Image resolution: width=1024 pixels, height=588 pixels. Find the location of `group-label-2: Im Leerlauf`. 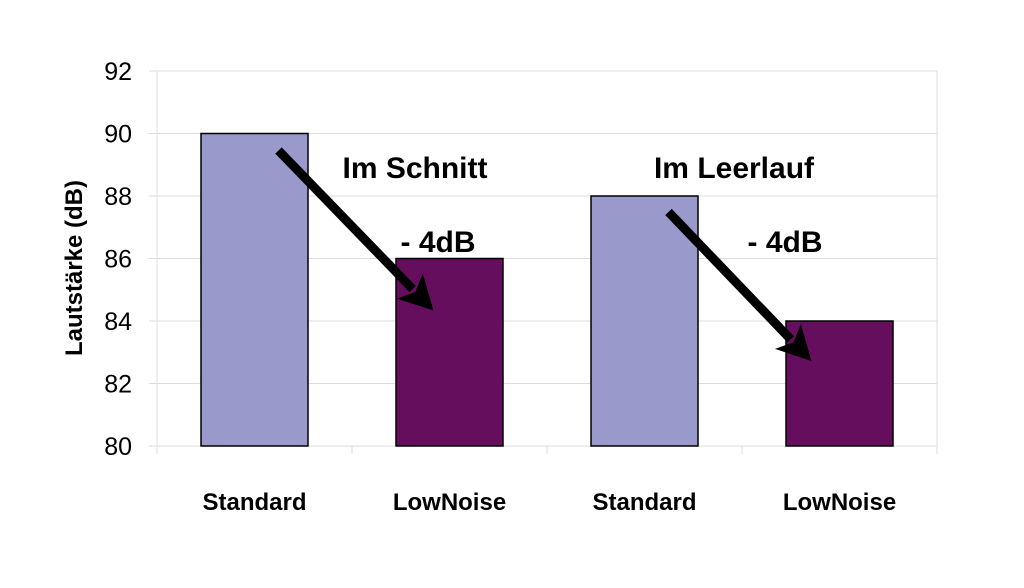

group-label-2: Im Leerlauf is located at coordinates (734, 168).